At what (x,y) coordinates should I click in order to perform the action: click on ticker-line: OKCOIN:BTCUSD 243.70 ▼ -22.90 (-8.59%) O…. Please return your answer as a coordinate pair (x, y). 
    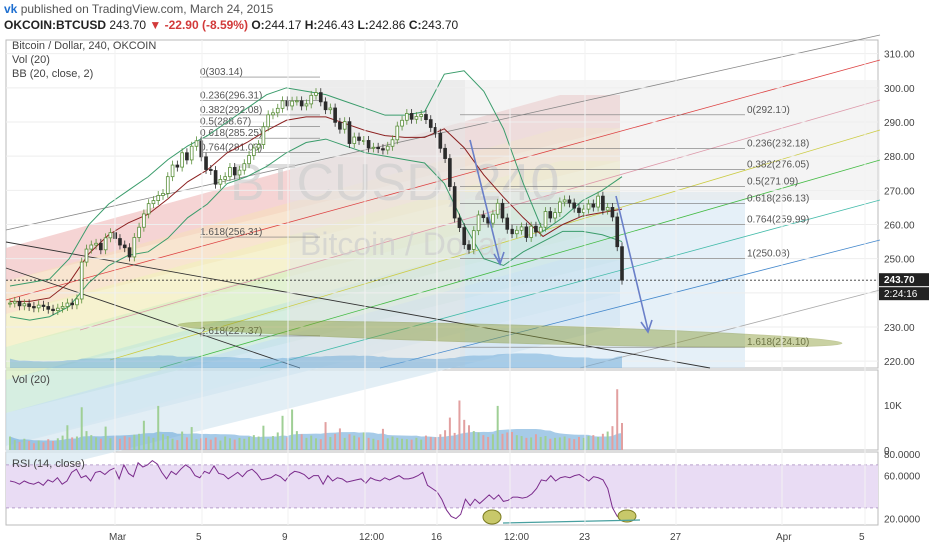
    Looking at the image, I should click on (231, 25).